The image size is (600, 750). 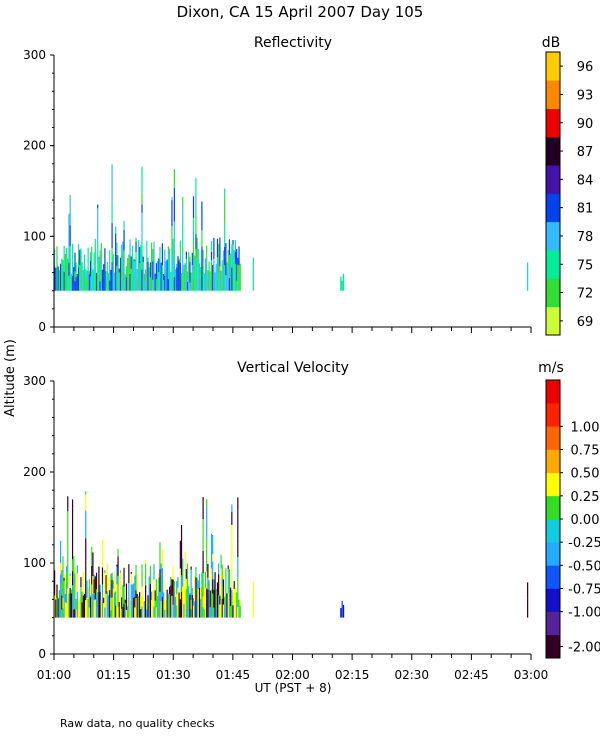 What do you see at coordinates (113, 675) in the screenshot?
I see `x-tick-label: 01:15` at bounding box center [113, 675].